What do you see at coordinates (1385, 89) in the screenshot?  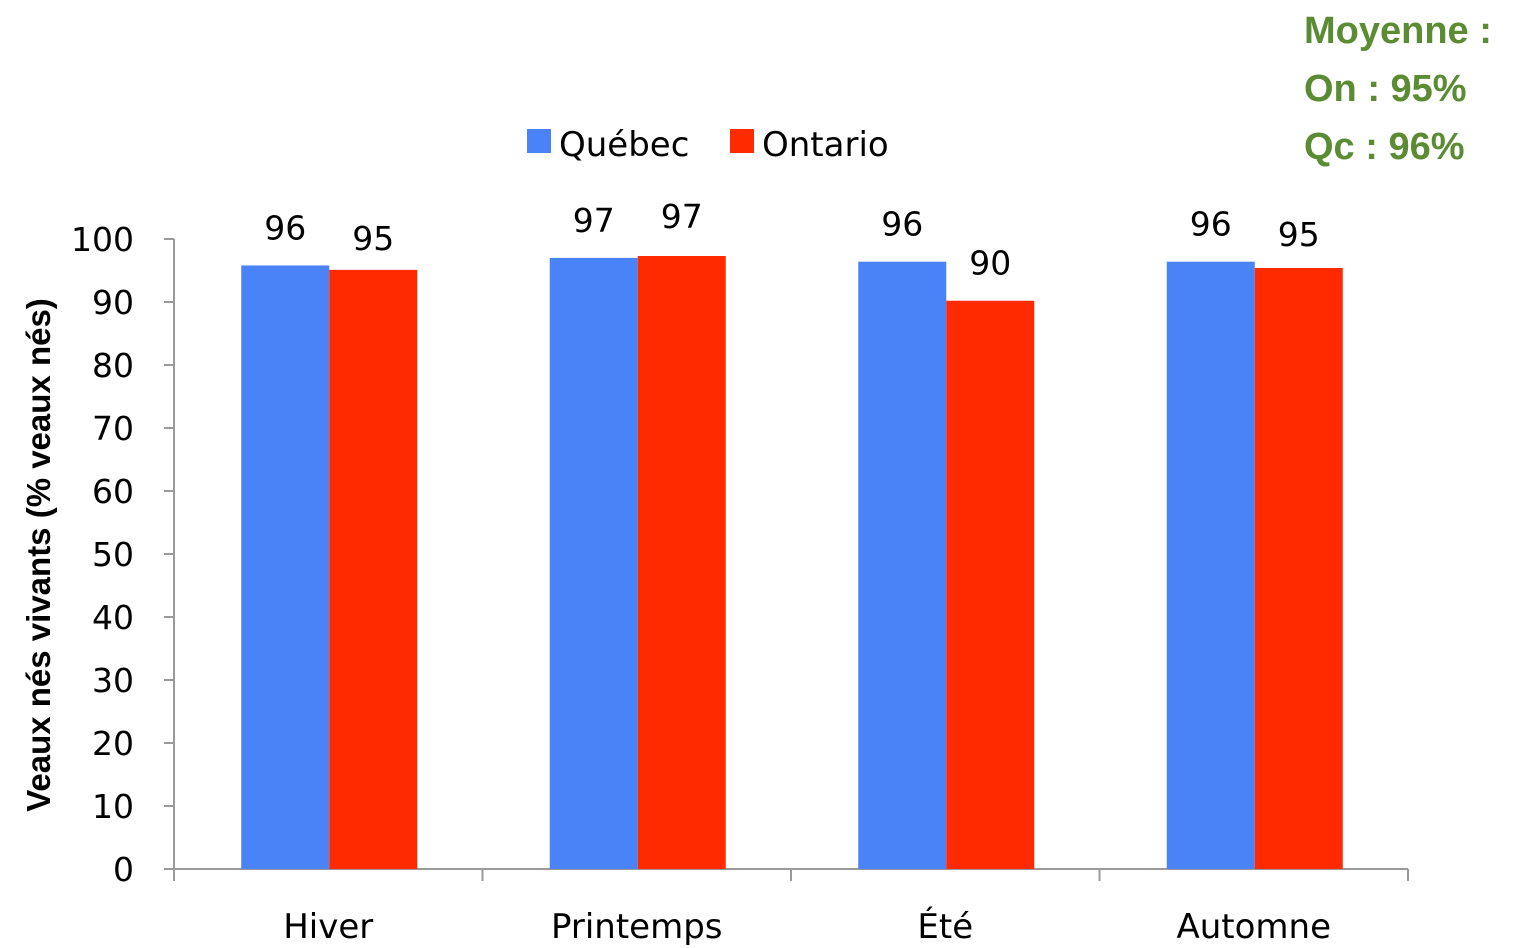 I see `average-ontario: On : 95%` at bounding box center [1385, 89].